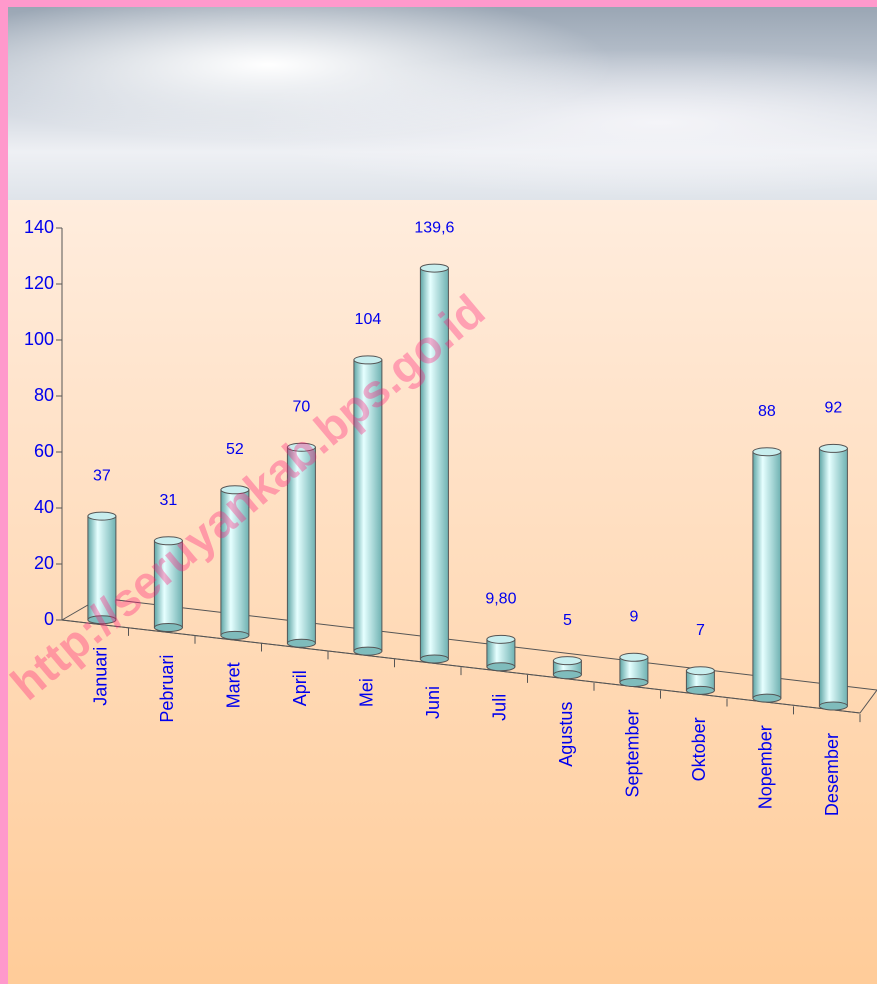  I want to click on data-label: 52, so click(235, 449).